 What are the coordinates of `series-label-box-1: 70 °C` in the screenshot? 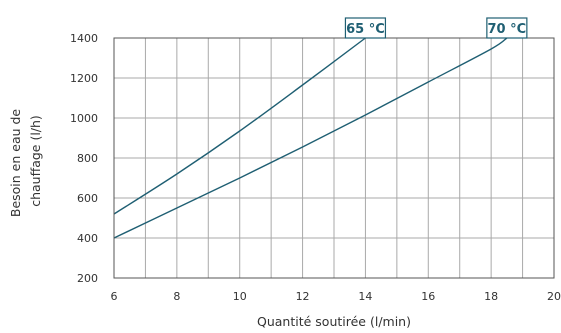 It's located at (507, 28).